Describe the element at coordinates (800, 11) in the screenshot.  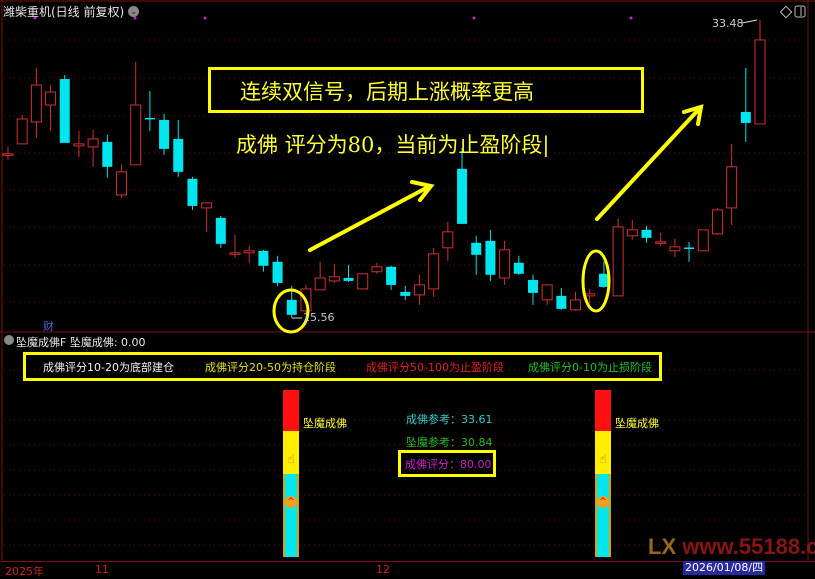
I see `panel-toggle-icon` at that location.